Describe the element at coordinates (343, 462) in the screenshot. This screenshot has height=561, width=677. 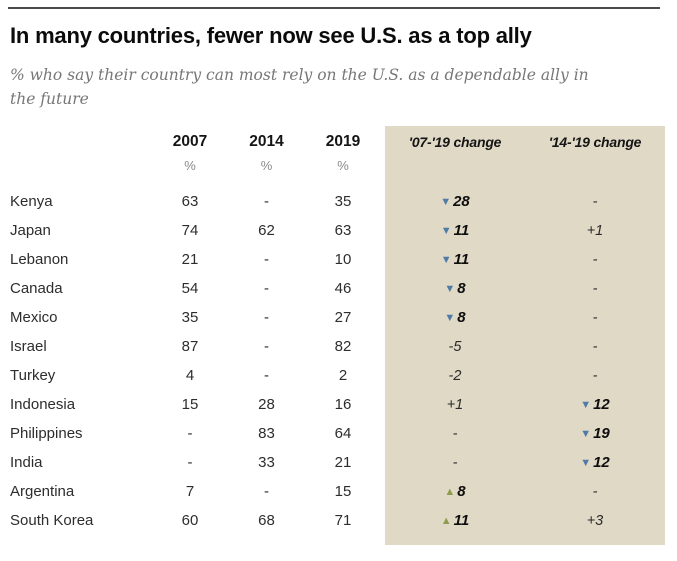
I see `cell-2019: 21` at that location.